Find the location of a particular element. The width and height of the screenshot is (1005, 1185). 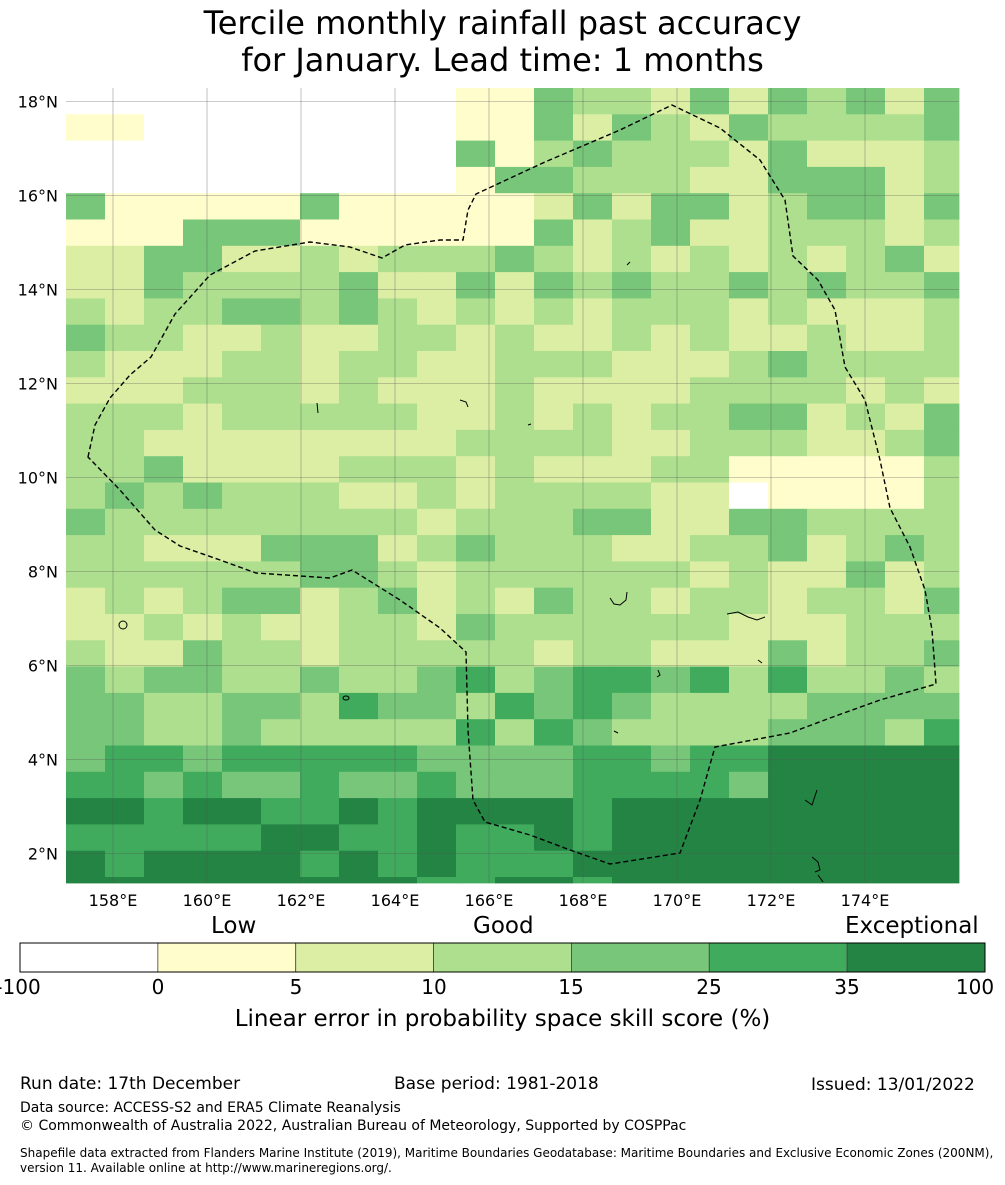

colorbar-tick: 100 is located at coordinates (975, 987).